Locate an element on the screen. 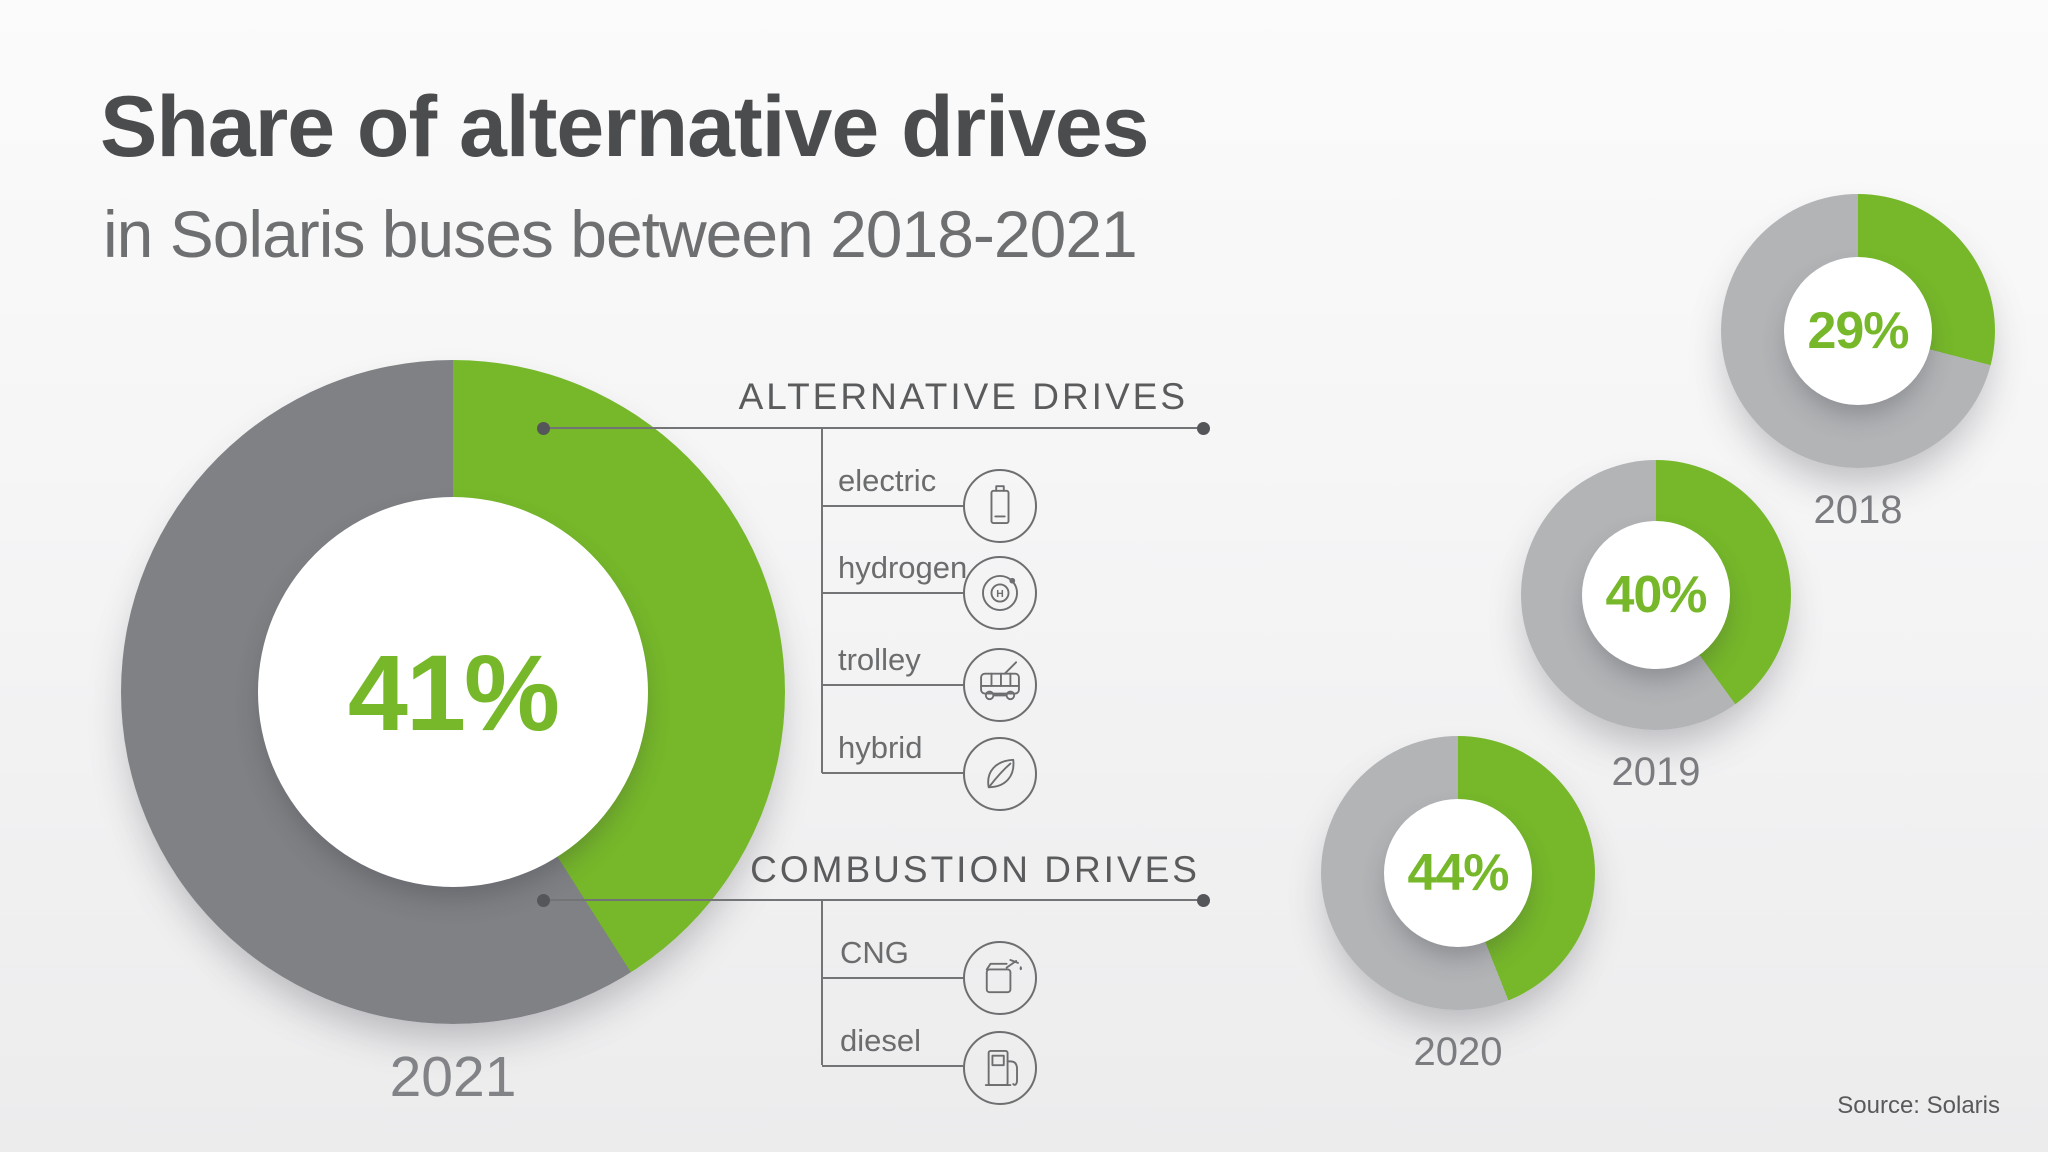 Image resolution: width=2048 pixels, height=1152 pixels. donut-2019-hole: 40% is located at coordinates (1656, 595).